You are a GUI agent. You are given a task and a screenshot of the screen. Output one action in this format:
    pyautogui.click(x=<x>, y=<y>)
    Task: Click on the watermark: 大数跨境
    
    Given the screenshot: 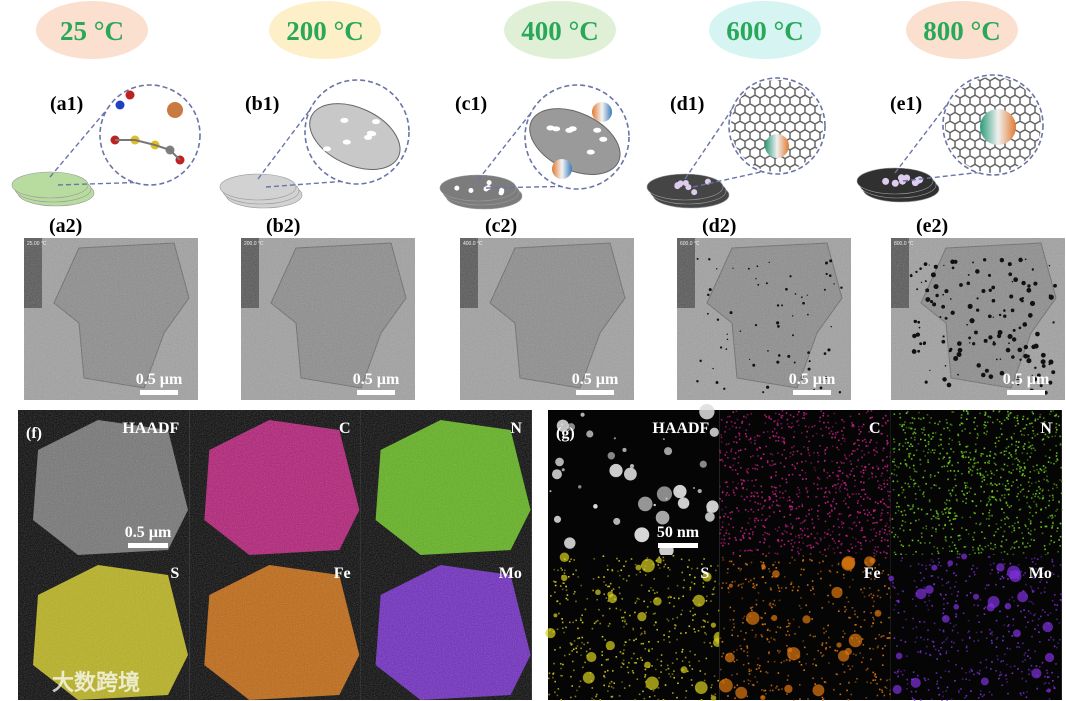 What is the action you would take?
    pyautogui.click(x=96, y=683)
    